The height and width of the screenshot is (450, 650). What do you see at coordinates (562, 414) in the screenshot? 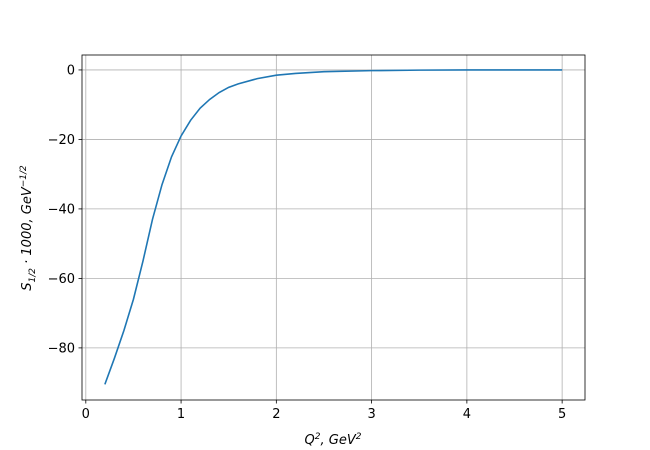
I see `x-tick-label: 5` at bounding box center [562, 414].